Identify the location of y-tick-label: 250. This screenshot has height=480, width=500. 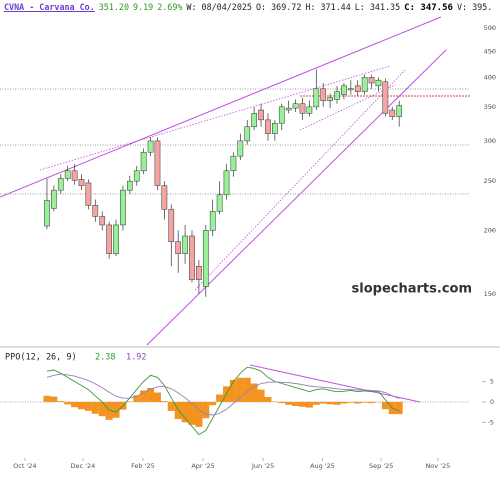
(490, 181).